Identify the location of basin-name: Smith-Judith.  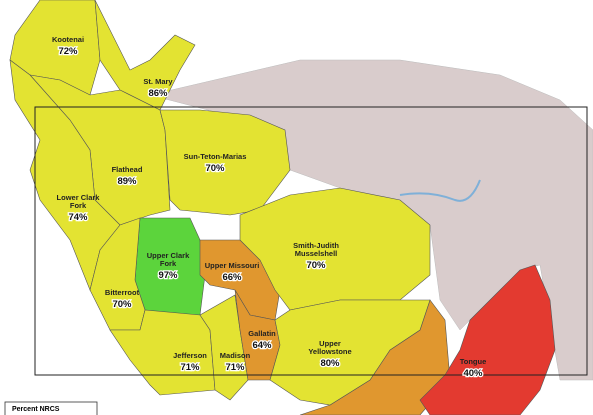
(316, 245).